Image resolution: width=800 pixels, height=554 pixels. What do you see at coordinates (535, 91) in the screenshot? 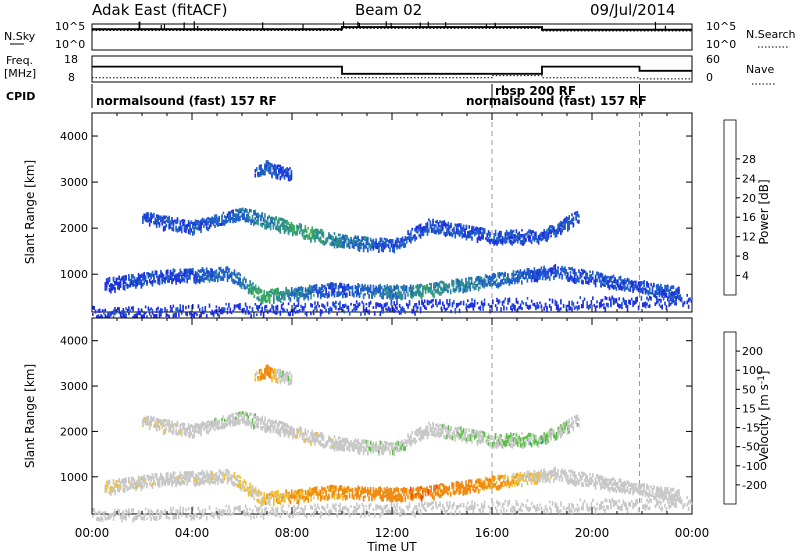
I see `cpid-mode-2: rbsp 200 RF` at bounding box center [535, 91].